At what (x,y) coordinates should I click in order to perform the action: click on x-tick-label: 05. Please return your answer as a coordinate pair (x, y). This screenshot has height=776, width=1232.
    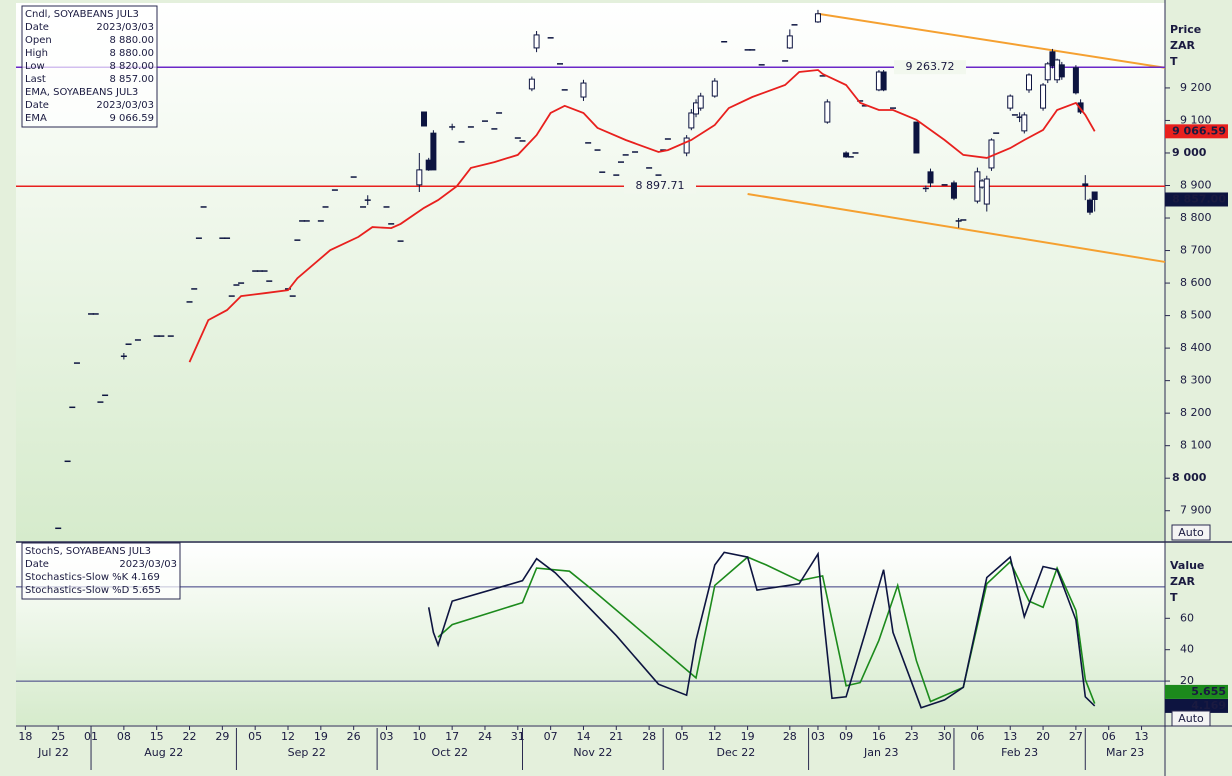
    Looking at the image, I should click on (682, 736).